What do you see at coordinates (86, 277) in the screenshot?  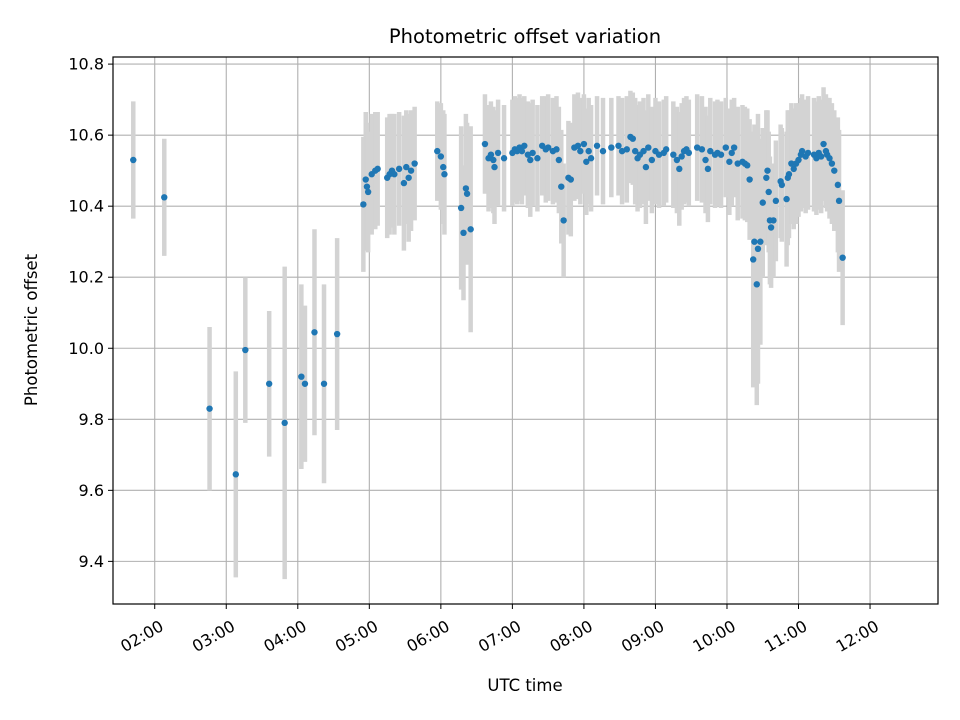 I see `y-tick-label: 10.2` at bounding box center [86, 277].